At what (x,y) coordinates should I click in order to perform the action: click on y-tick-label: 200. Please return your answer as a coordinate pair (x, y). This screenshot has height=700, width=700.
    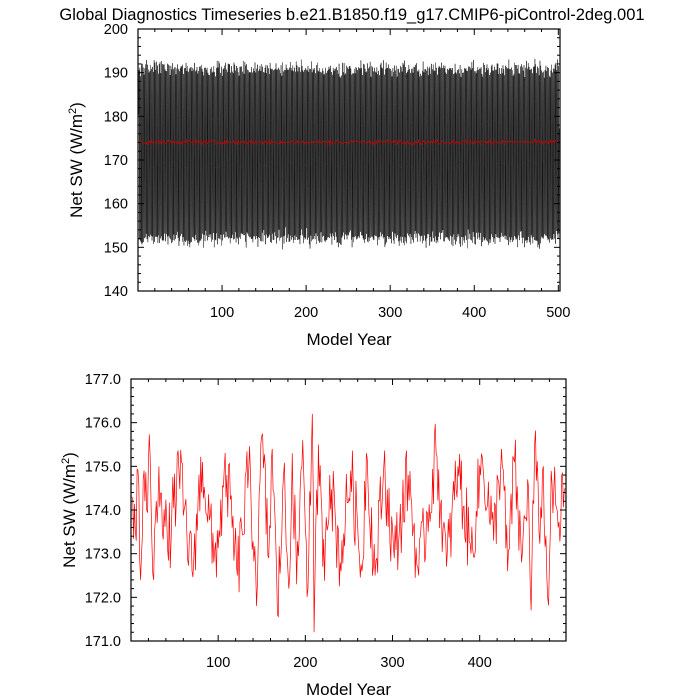
    Looking at the image, I should click on (116, 30).